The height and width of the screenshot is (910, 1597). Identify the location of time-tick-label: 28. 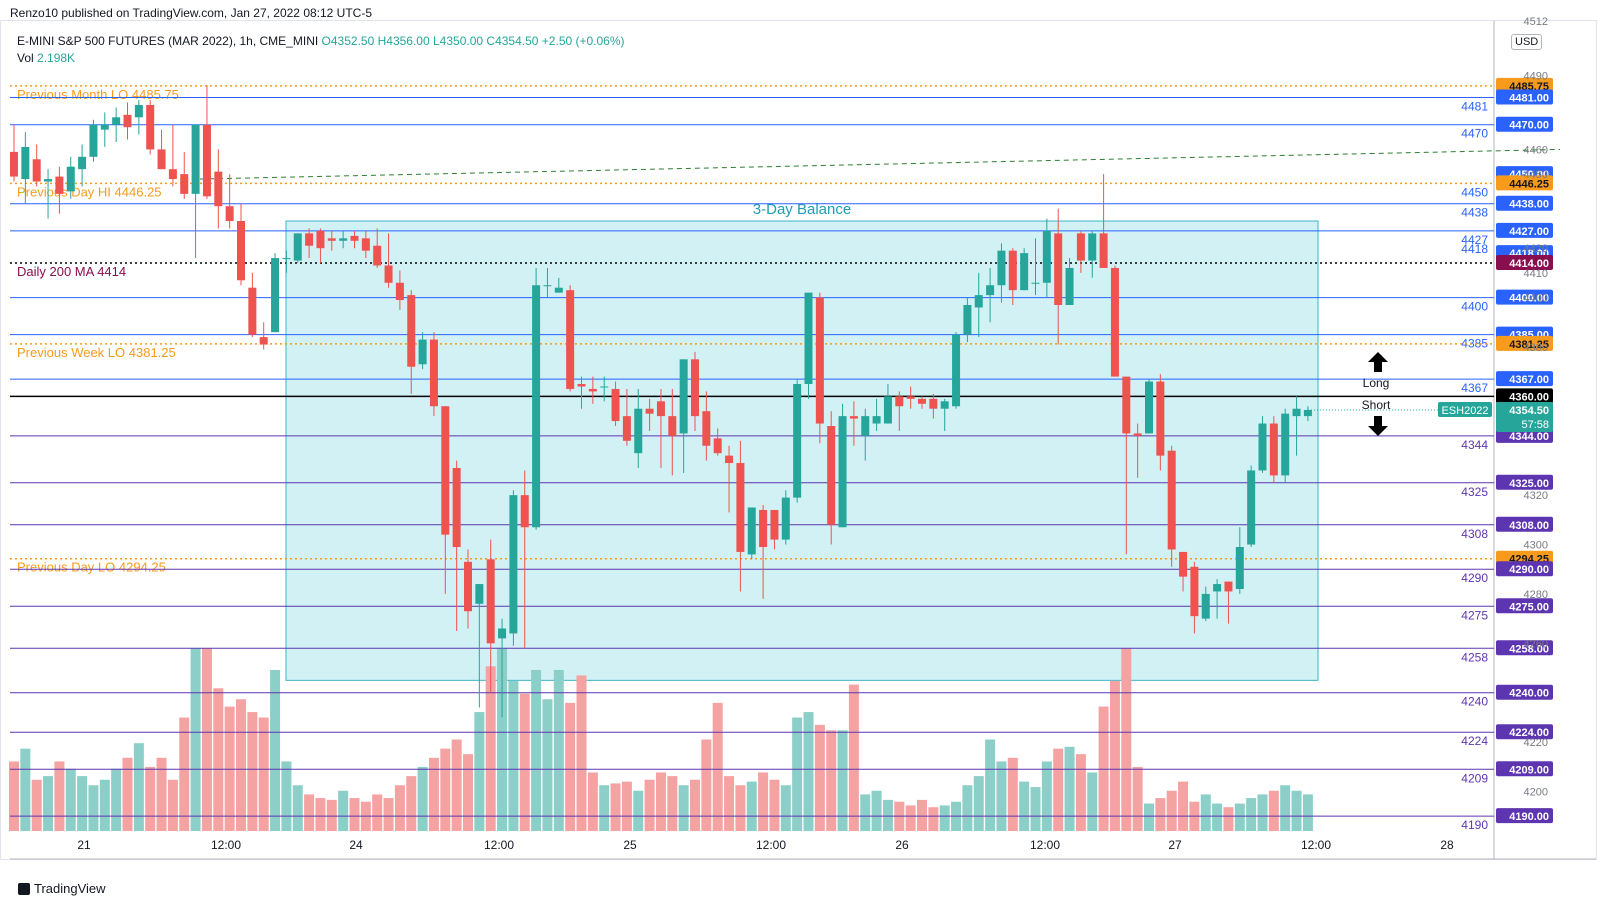
(1447, 845).